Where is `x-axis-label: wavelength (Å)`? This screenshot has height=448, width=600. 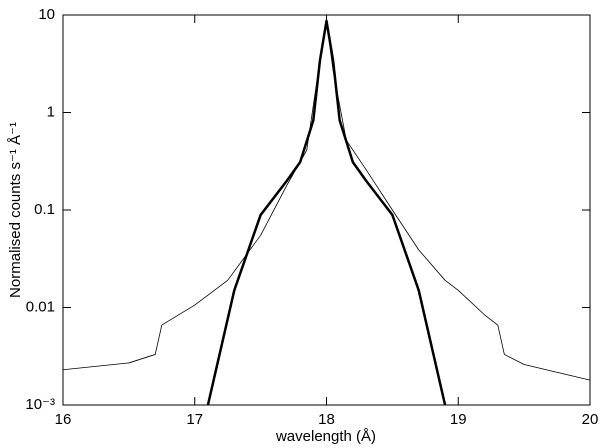 x-axis-label: wavelength (Å) is located at coordinates (325, 436).